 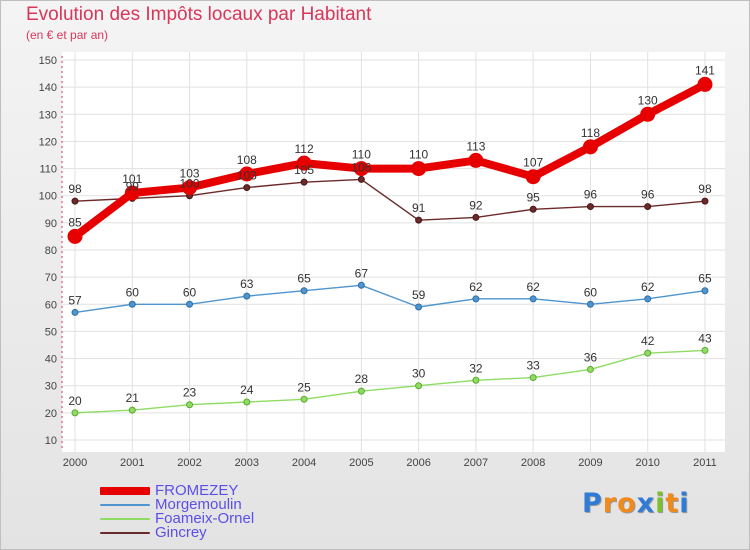 I want to click on y-tick-label: 50, so click(x=51, y=332).